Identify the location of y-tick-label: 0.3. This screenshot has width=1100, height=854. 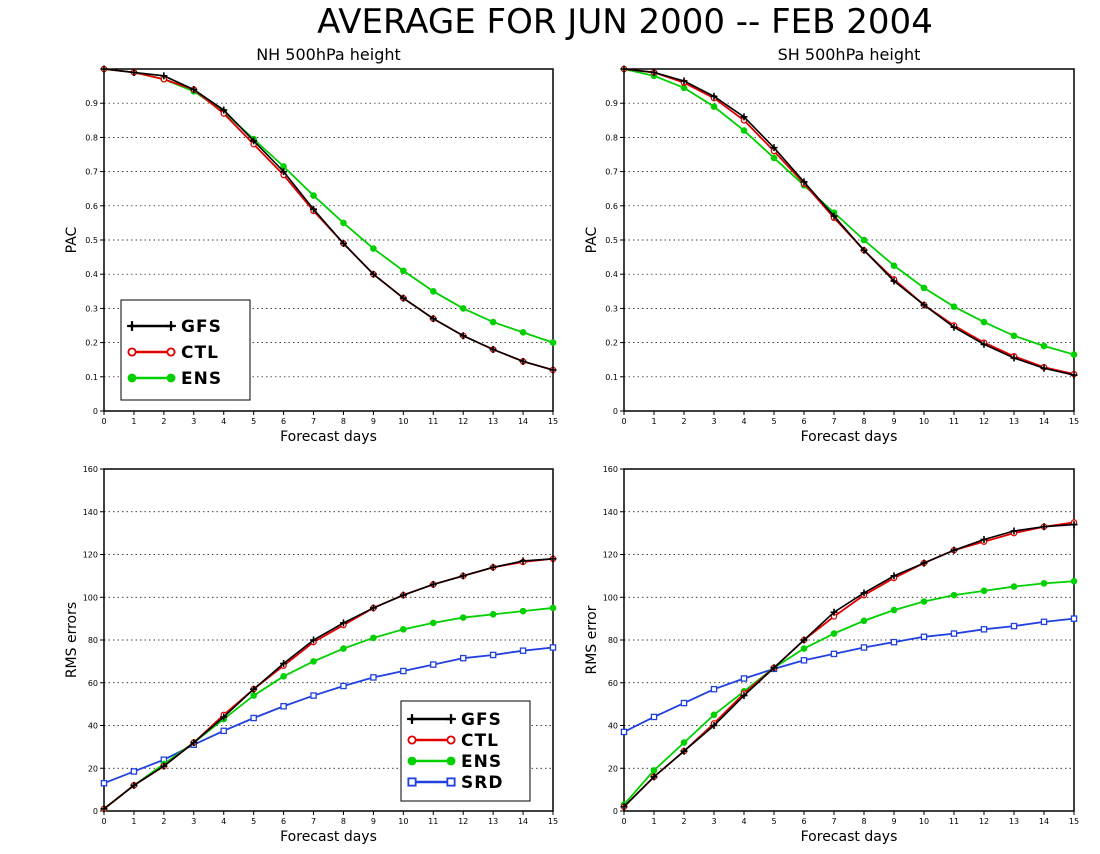
(611, 308).